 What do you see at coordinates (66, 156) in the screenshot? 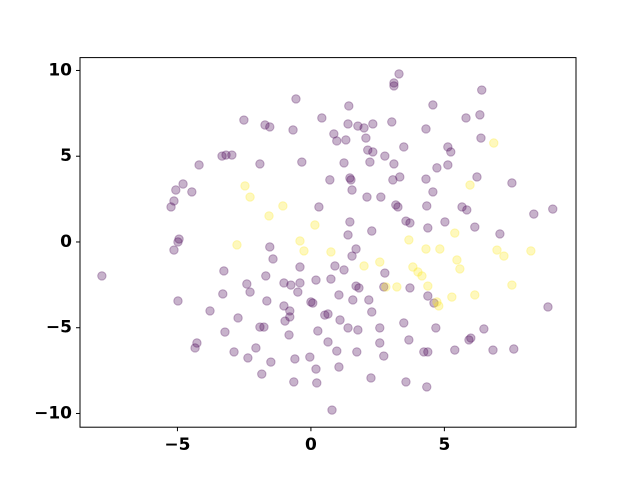
I see `y-tick-label: 5` at bounding box center [66, 156].